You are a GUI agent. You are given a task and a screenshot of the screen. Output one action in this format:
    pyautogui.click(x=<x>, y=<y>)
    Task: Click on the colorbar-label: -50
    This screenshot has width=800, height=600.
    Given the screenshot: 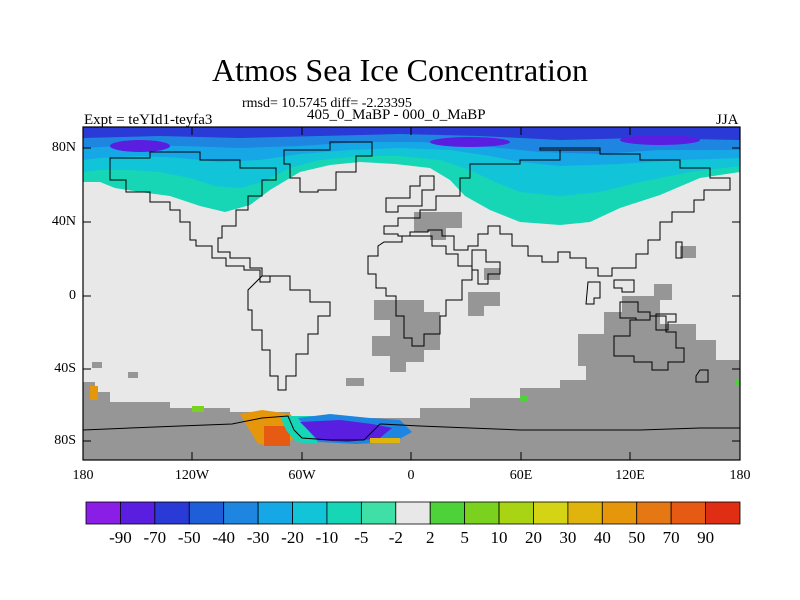 What is the action you would take?
    pyautogui.click(x=189, y=537)
    